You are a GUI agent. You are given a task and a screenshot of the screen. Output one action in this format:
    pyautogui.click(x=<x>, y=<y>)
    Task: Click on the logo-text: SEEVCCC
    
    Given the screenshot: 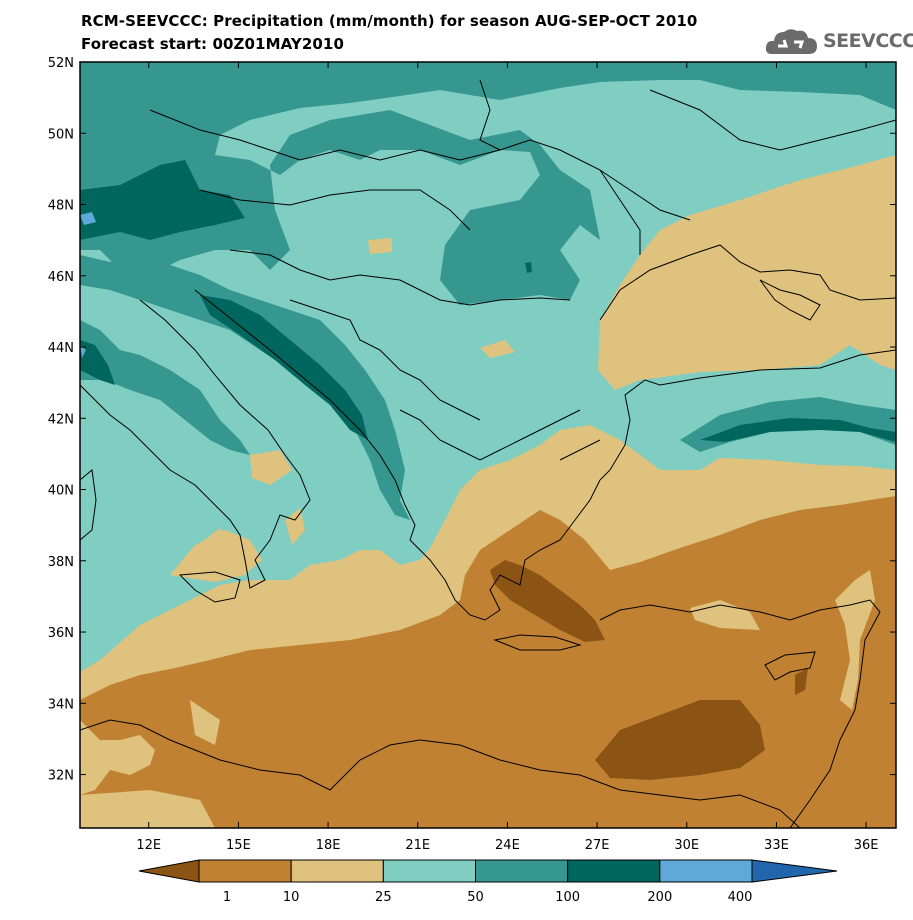 What is the action you would take?
    pyautogui.click(x=868, y=41)
    